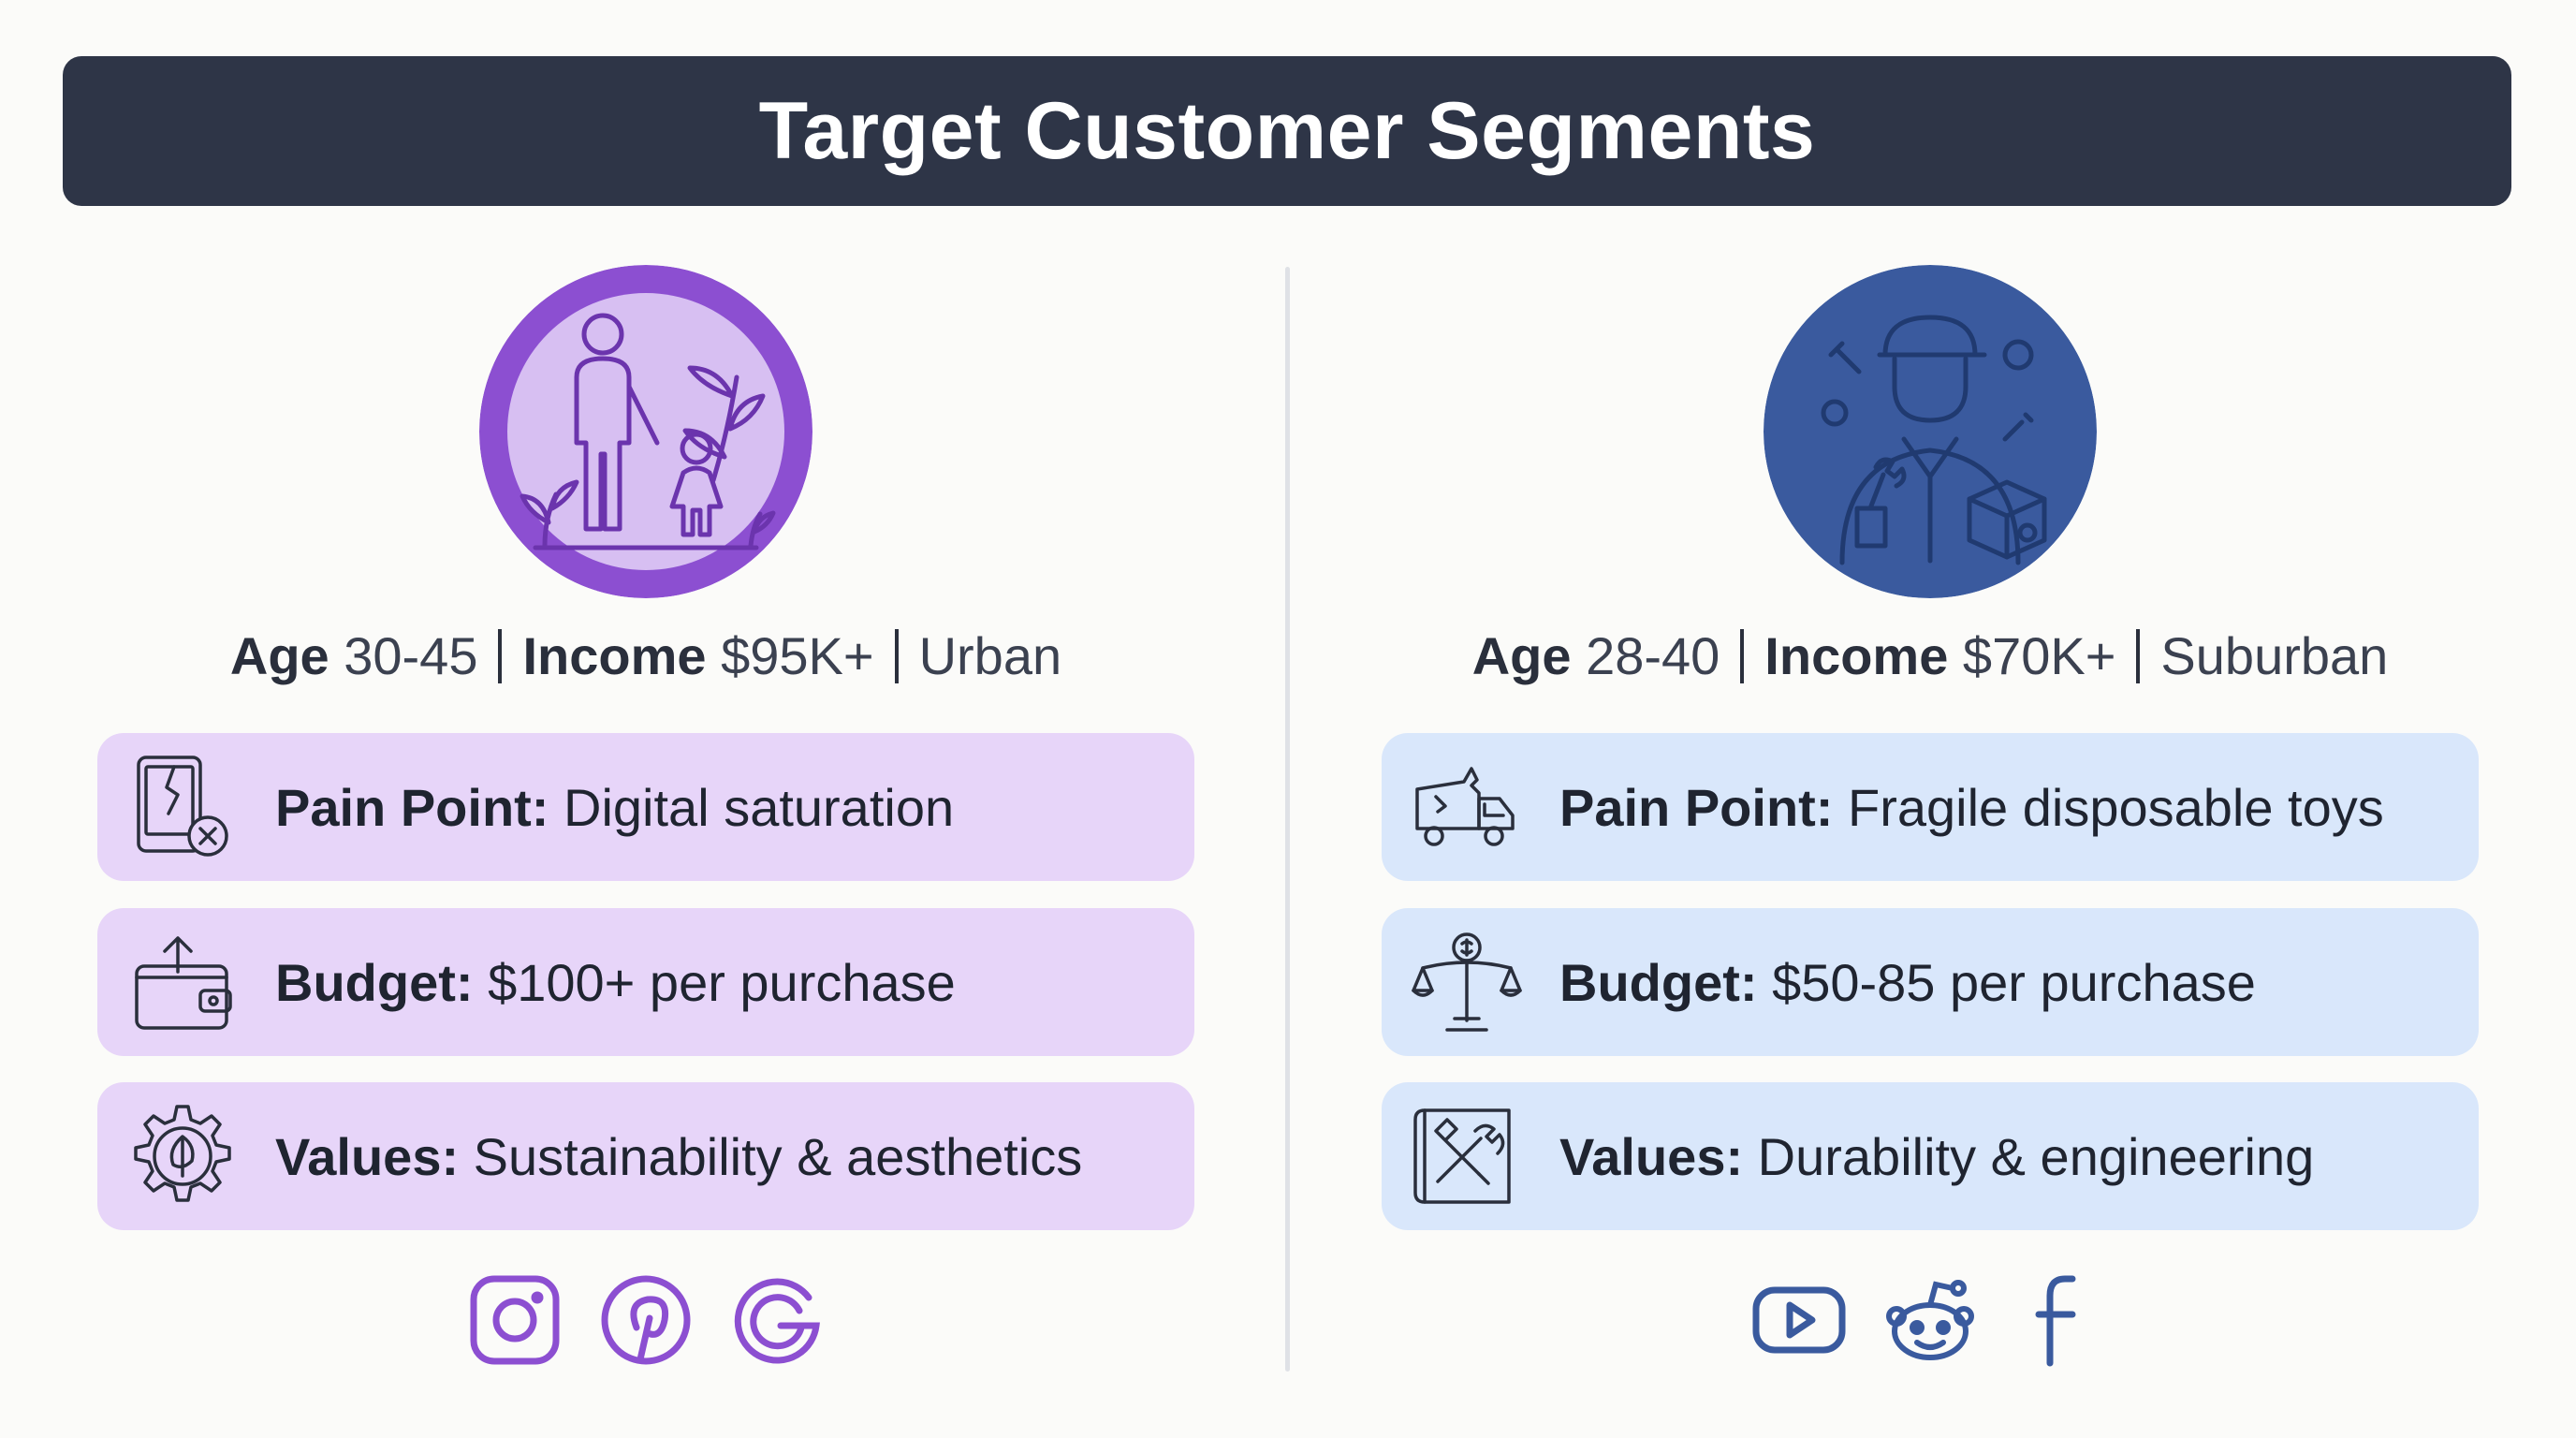 Image resolution: width=2576 pixels, height=1438 pixels. I want to click on parent-child-icon, so click(645, 431).